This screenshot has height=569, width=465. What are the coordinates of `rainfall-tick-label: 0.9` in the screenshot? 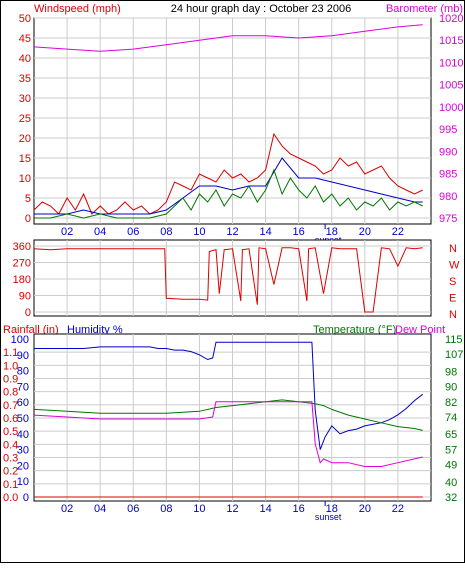 It's located at (10, 380).